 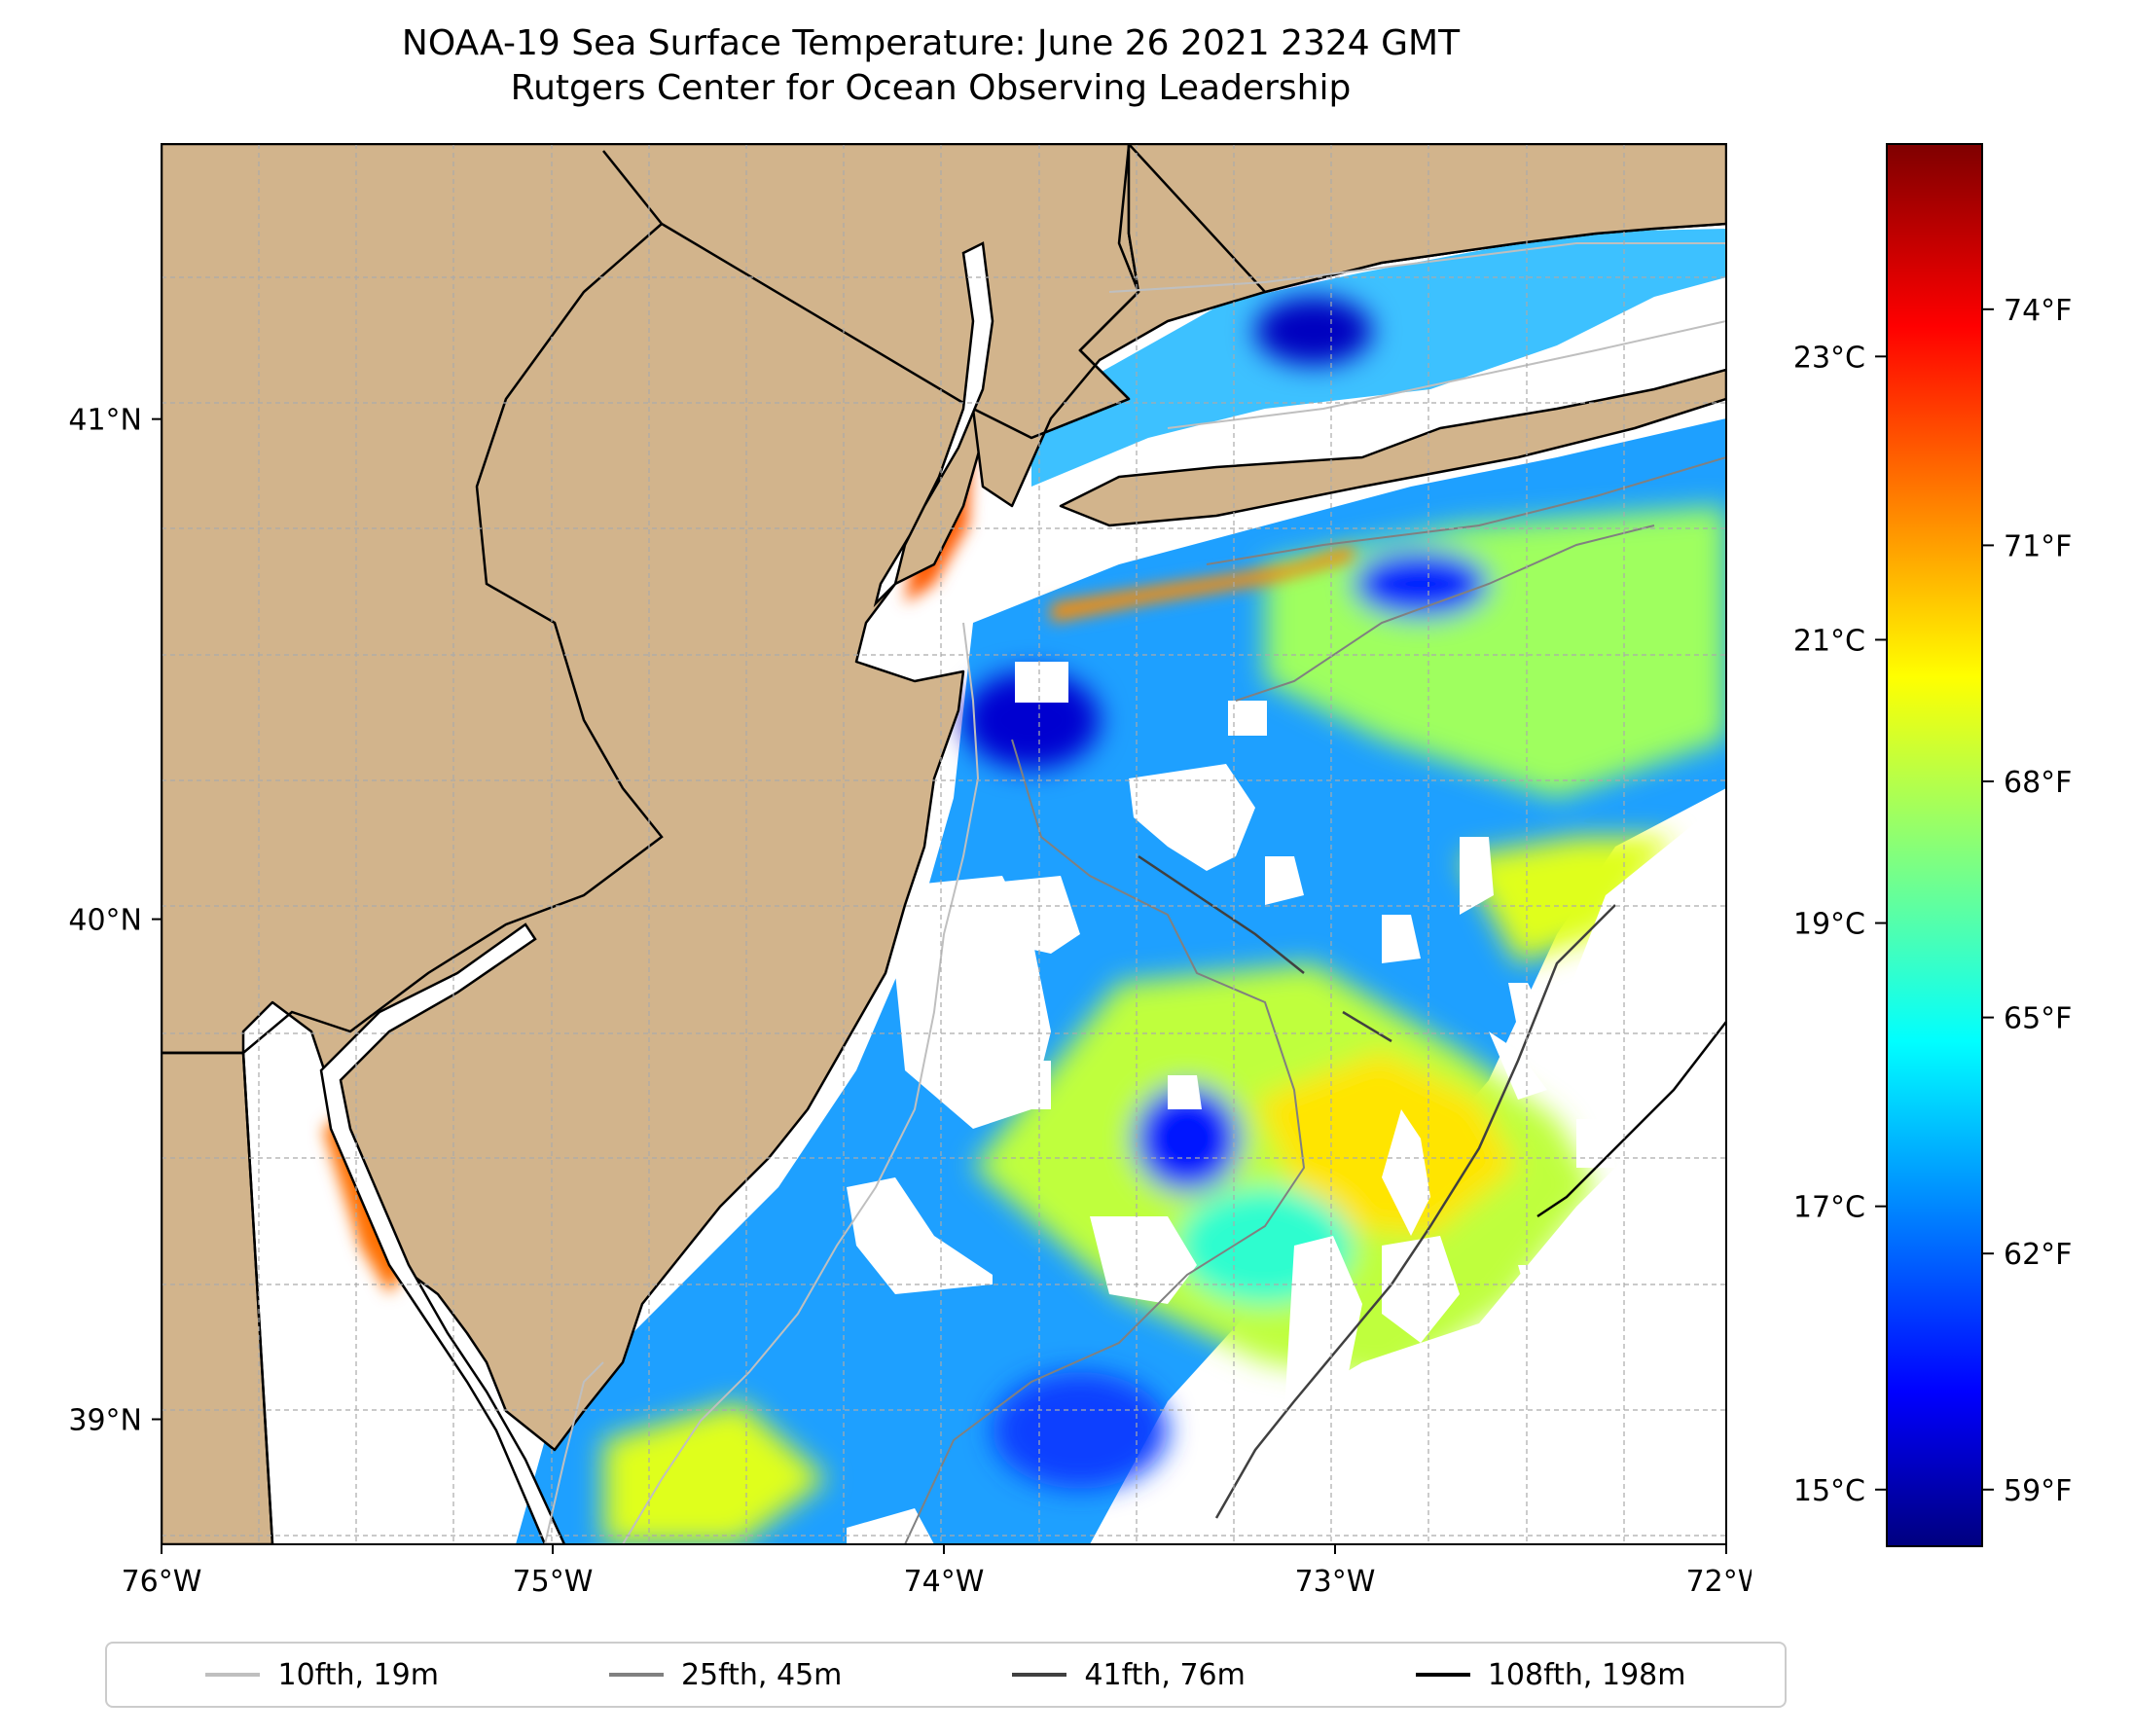 I want to click on legend-item: 41fth, 76m, so click(x=1129, y=1675).